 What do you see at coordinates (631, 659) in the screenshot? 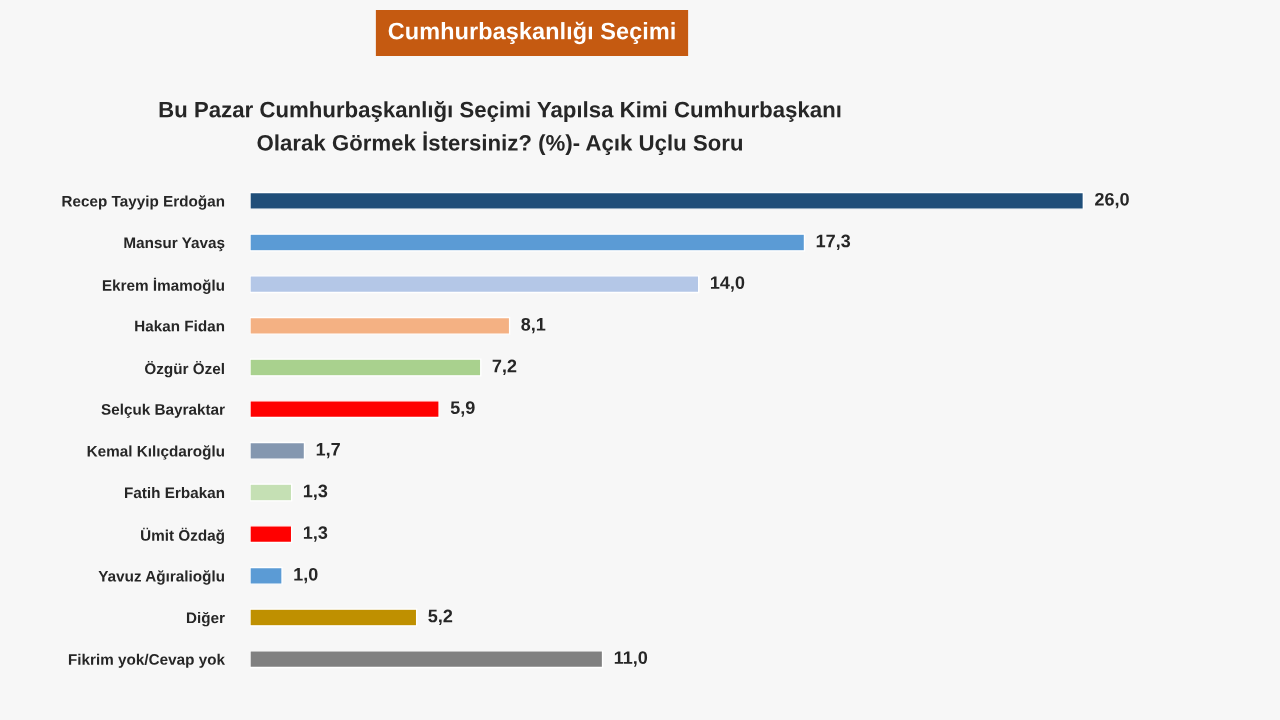
I see `data-label: 11,0` at bounding box center [631, 659].